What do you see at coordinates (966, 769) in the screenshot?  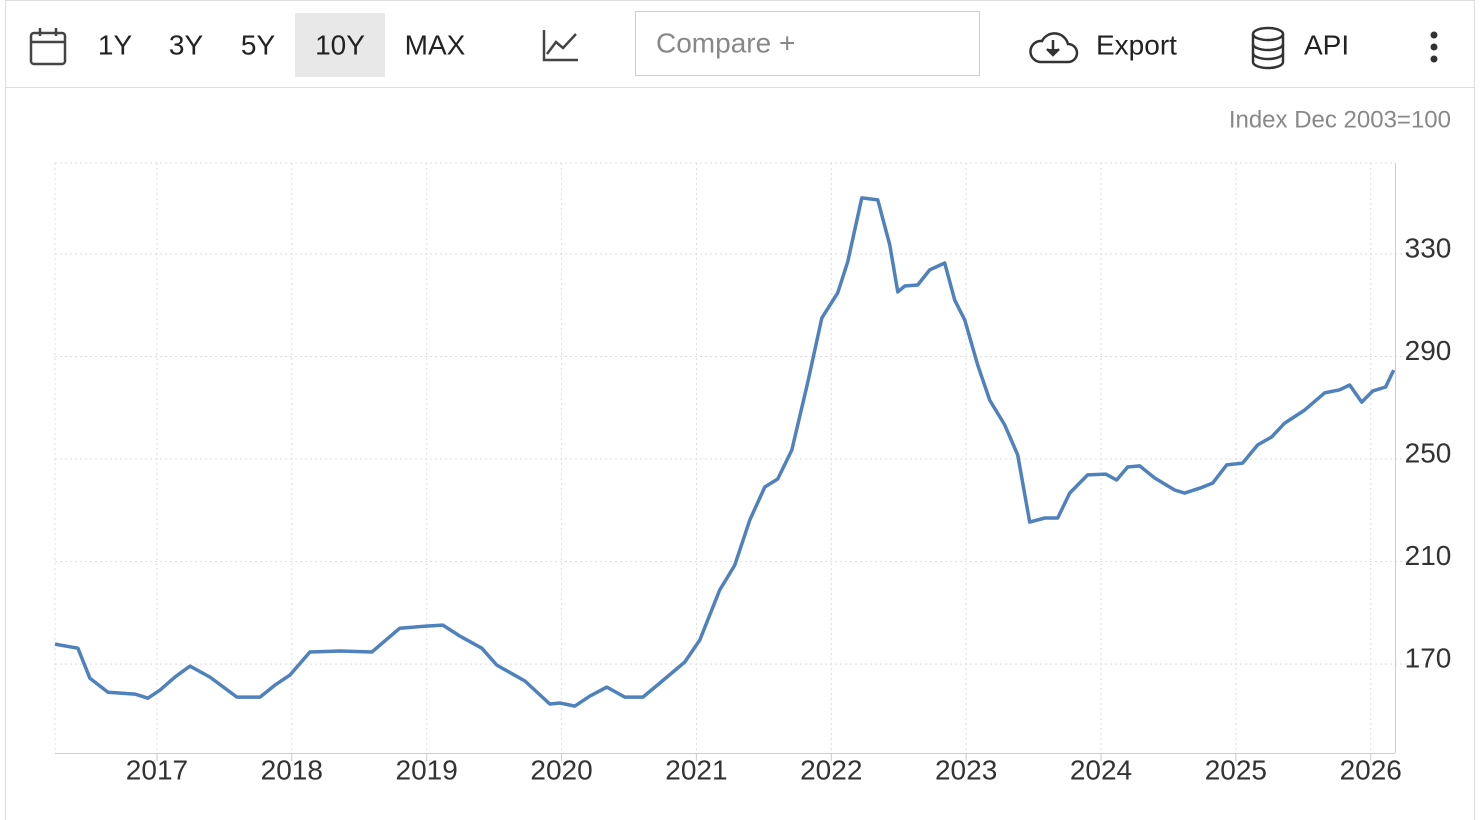 I see `x-tick-label: 2023` at bounding box center [966, 769].